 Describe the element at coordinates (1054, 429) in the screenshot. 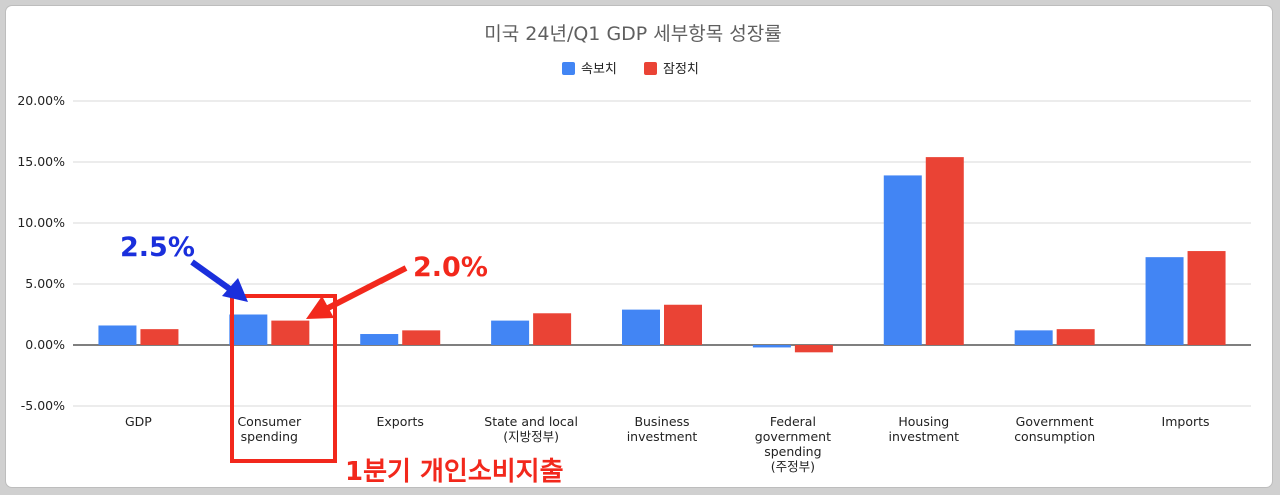

I see `x-category-label: Government consumption` at that location.